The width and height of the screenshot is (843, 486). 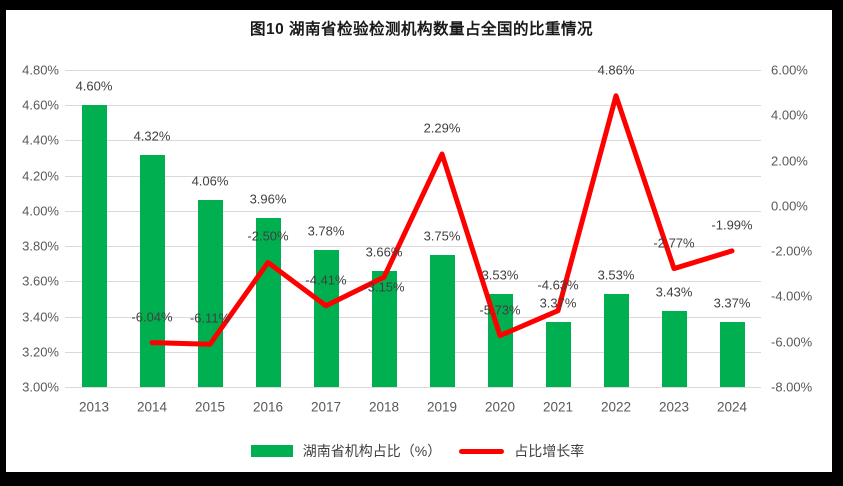 I want to click on x-axis-label: 2024, so click(x=732, y=407).